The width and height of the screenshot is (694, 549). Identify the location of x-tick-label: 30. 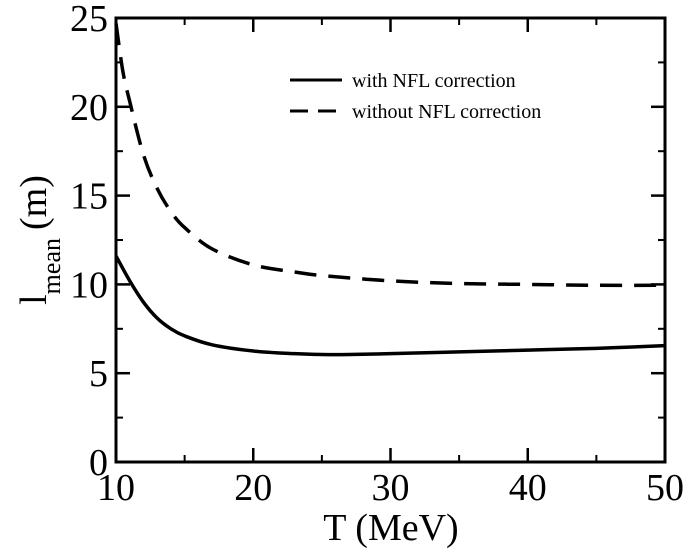
(391, 488).